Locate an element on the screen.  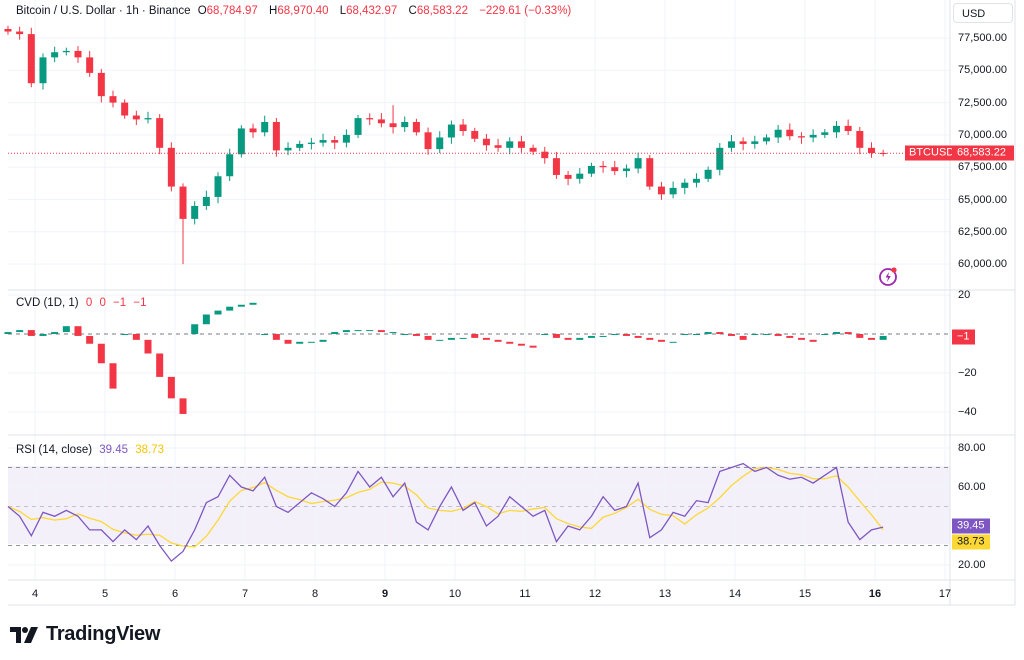
x-tick-label: 4 is located at coordinates (35, 594).